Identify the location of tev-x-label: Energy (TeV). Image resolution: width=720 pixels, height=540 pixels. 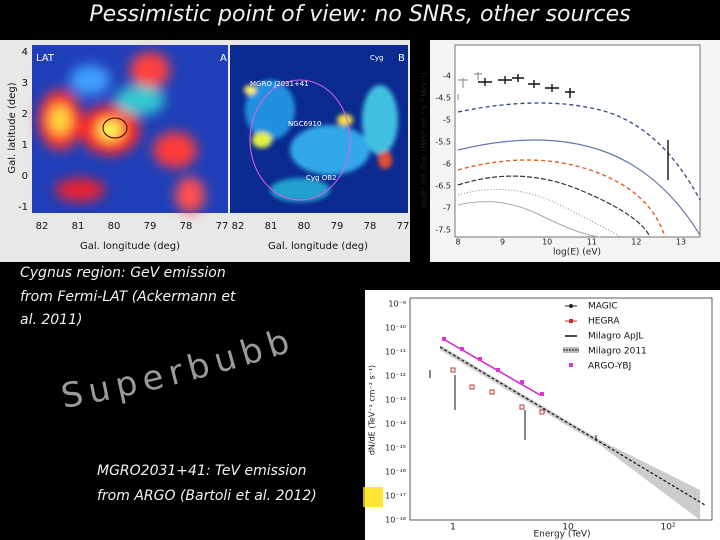
(561, 535).